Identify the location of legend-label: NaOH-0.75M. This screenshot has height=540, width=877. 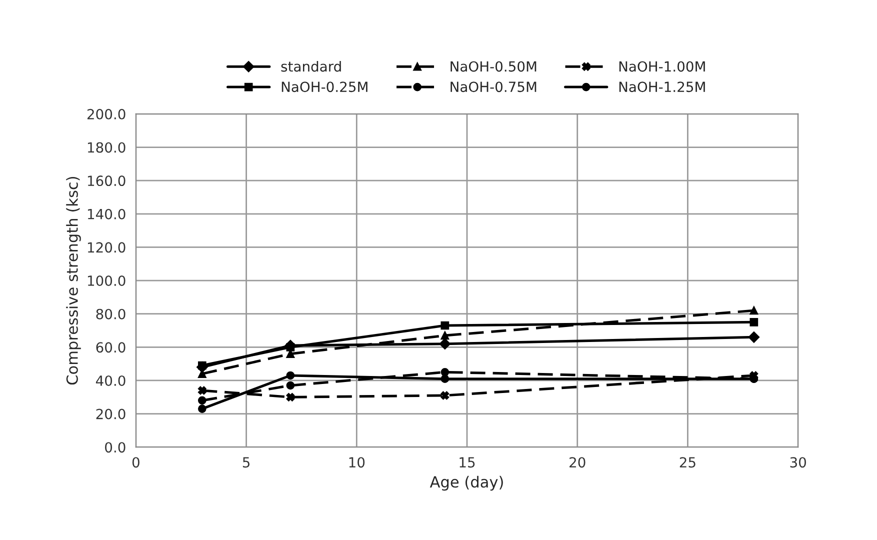
(493, 87).